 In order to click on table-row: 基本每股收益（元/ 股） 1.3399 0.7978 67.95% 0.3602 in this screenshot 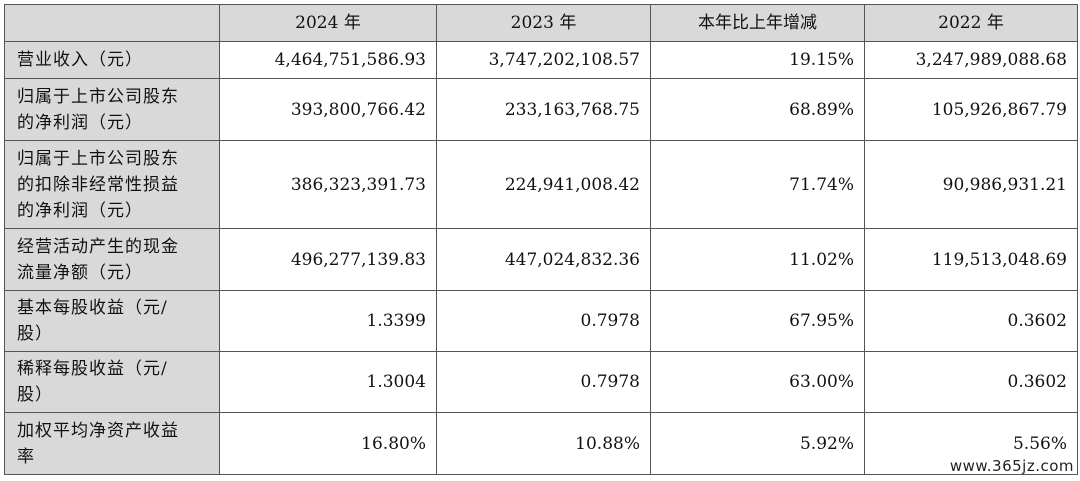, I will do `click(541, 321)`.